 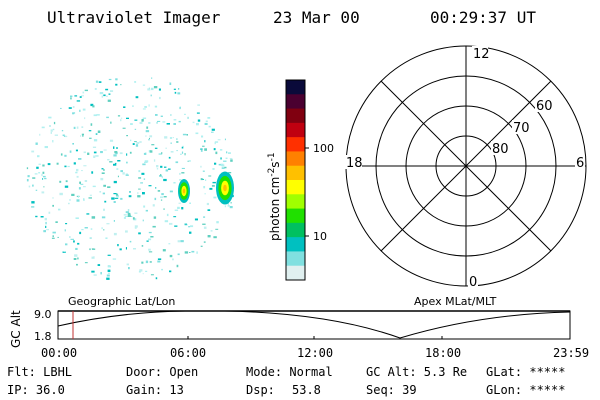 What do you see at coordinates (480, 53) in the screenshot?
I see `label-bg-top` at bounding box center [480, 53].